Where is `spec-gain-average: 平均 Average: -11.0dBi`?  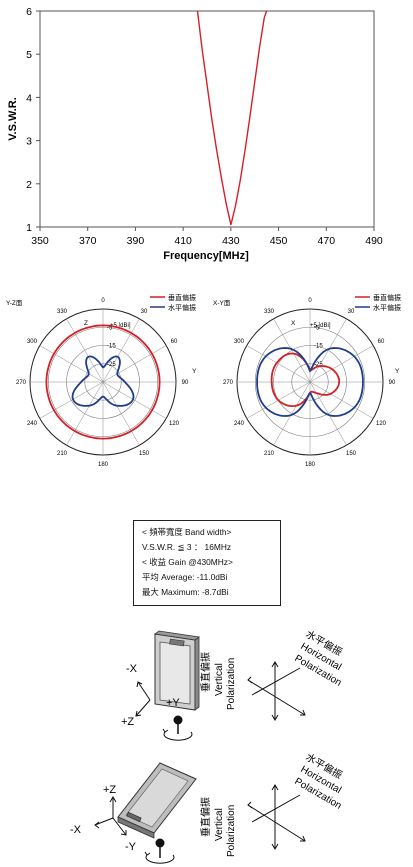
spec-gain-average: 平均 Average: -11.0dBi is located at coordinates (185, 577).